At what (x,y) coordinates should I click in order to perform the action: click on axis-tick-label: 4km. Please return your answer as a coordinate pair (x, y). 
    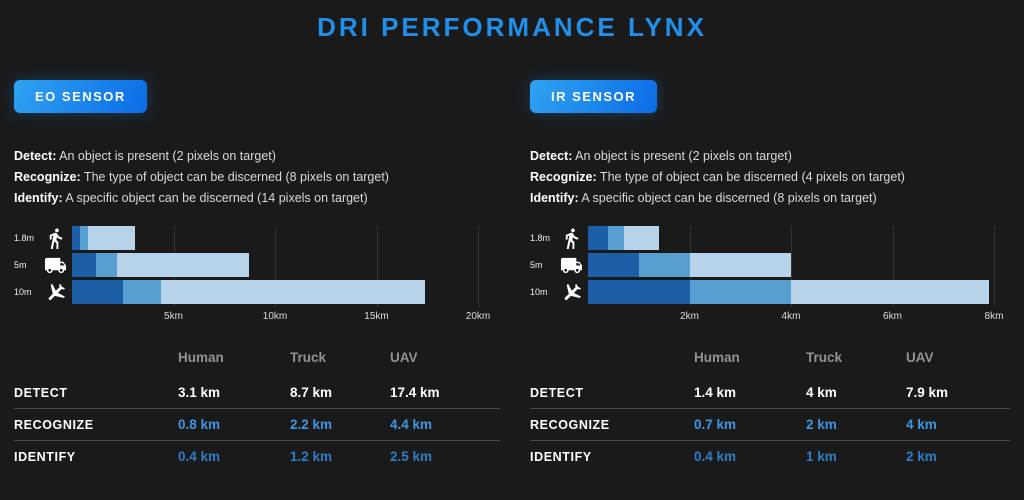
    Looking at the image, I should click on (791, 316).